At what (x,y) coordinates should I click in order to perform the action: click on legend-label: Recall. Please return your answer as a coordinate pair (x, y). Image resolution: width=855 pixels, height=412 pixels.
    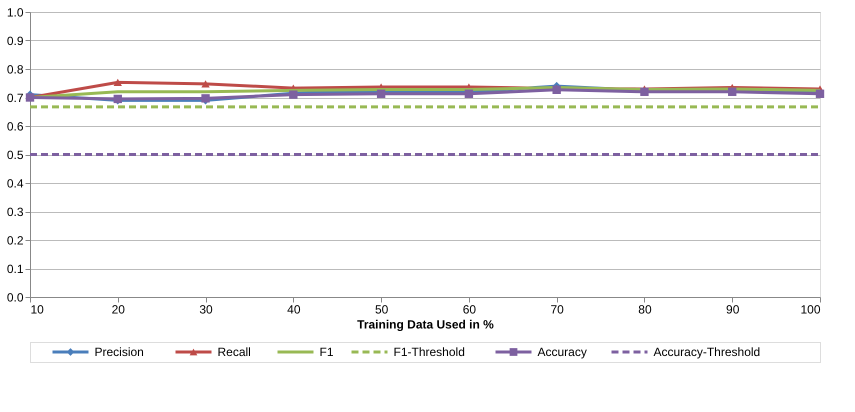
    Looking at the image, I should click on (234, 352).